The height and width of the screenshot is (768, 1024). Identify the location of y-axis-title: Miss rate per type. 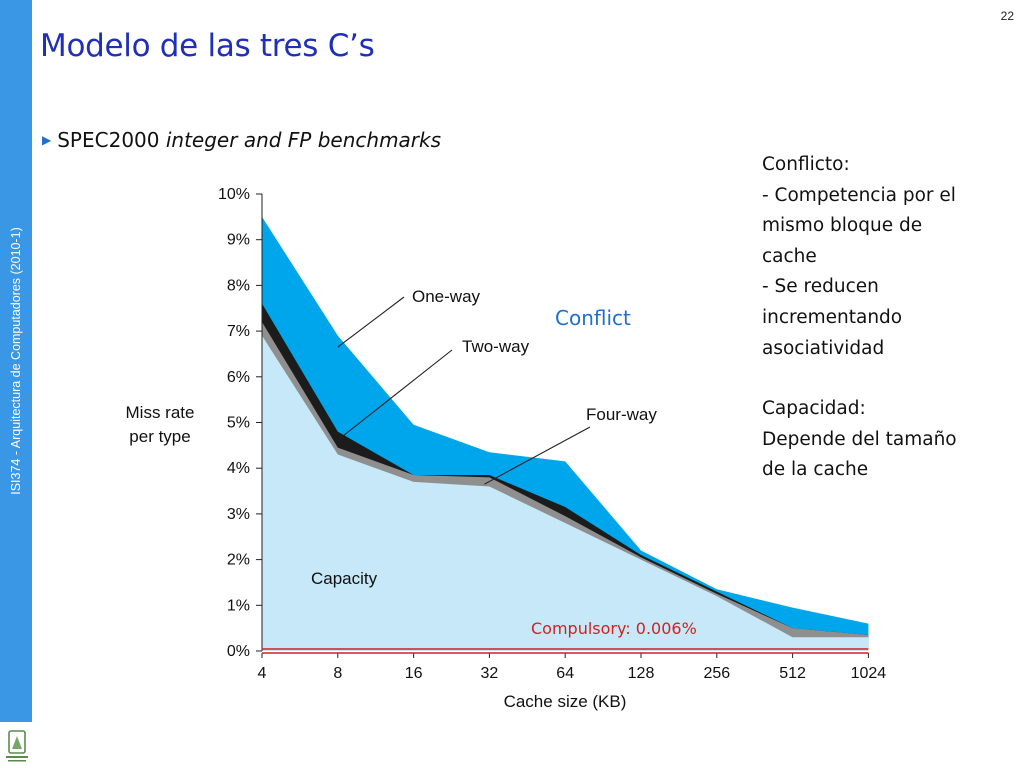
(160, 424).